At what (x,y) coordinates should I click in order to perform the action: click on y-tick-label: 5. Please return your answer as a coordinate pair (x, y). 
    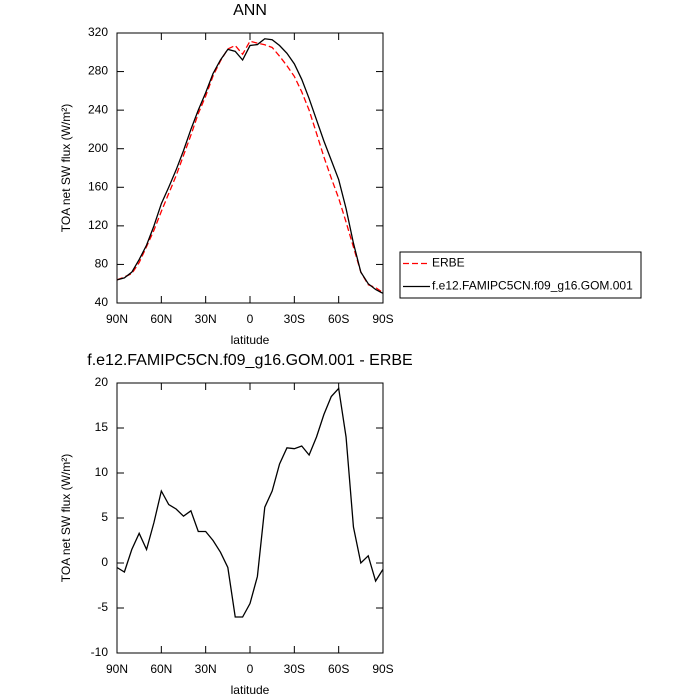
    Looking at the image, I should click on (104, 517).